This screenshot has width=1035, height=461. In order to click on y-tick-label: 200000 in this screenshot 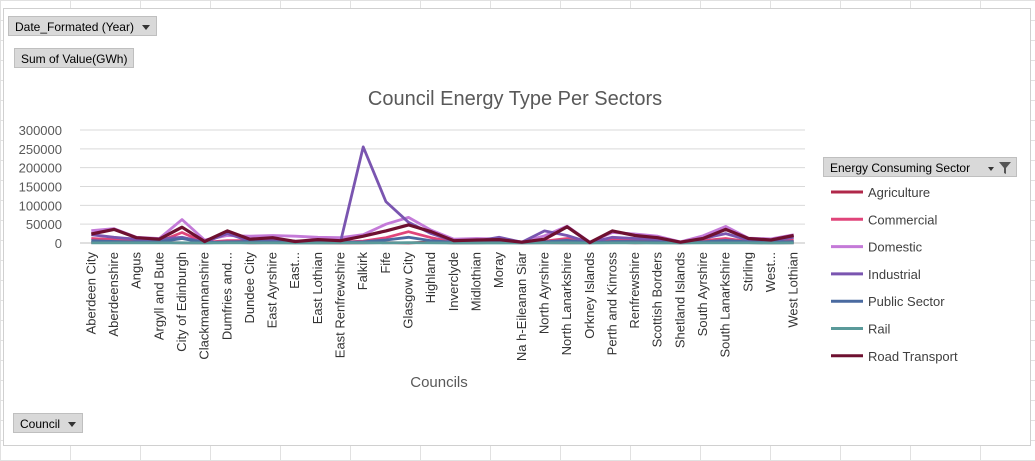, I will do `click(40, 168)`.